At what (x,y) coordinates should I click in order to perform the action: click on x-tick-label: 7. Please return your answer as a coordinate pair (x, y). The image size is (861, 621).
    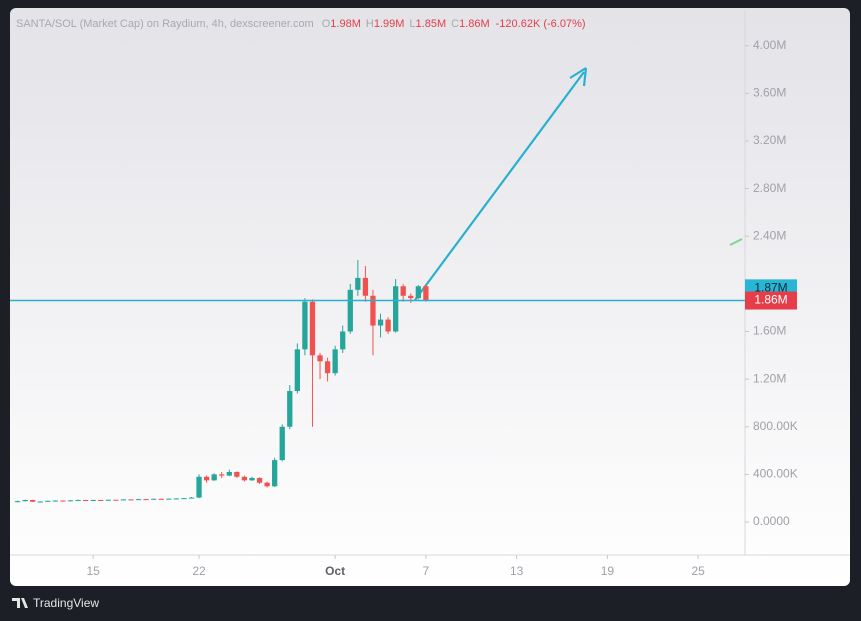
    Looking at the image, I should click on (426, 571).